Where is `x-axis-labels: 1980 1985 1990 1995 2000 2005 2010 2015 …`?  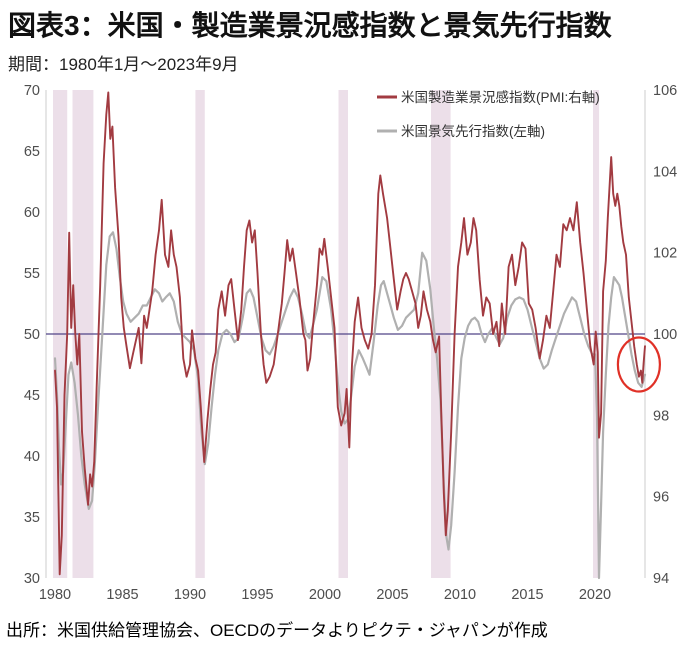
x-axis-labels: 1980 1985 1990 1995 2000 2005 2010 2015 … is located at coordinates (325, 595).